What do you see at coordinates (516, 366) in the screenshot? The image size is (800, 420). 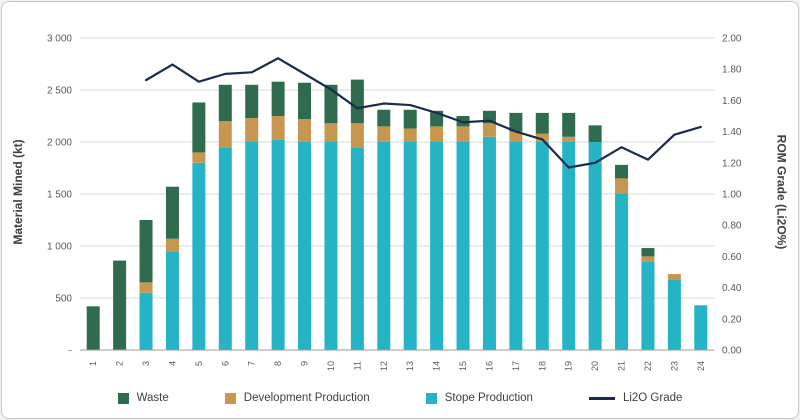 I see `x-axis-tick-label: 17` at bounding box center [516, 366].